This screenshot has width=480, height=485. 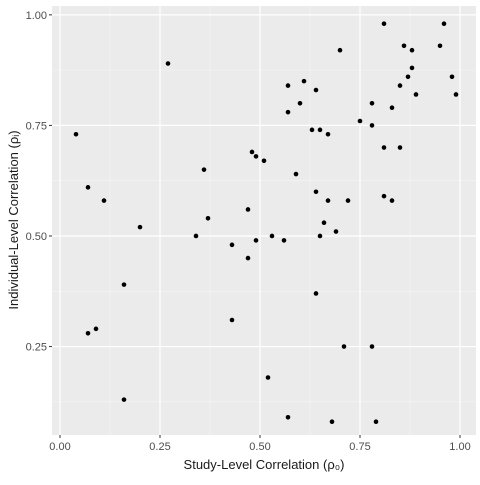 What do you see at coordinates (459, 447) in the screenshot?
I see `x-tick-label: 1.00` at bounding box center [459, 447].